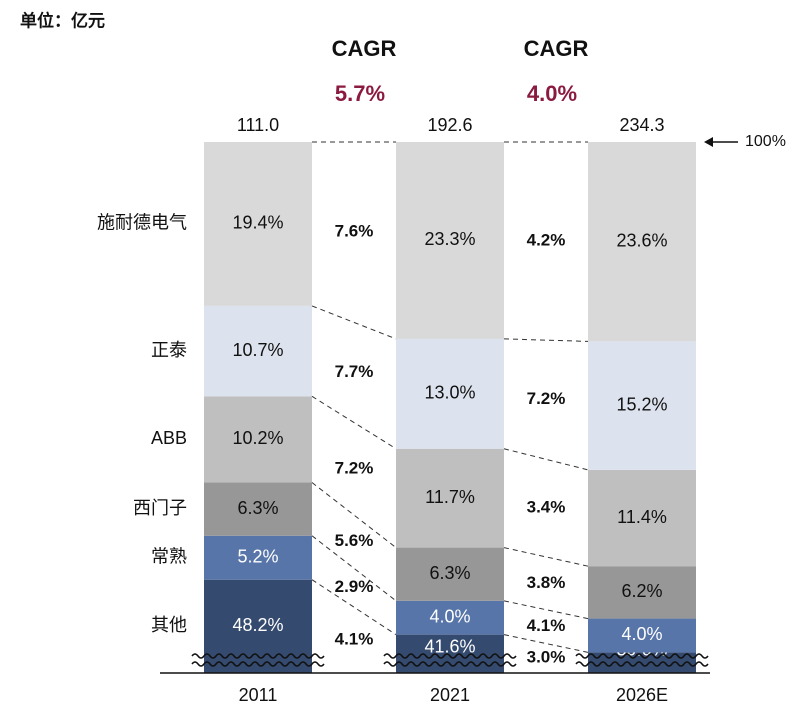  Describe the element at coordinates (160, 508) in the screenshot. I see `series-label: 西门子` at that location.